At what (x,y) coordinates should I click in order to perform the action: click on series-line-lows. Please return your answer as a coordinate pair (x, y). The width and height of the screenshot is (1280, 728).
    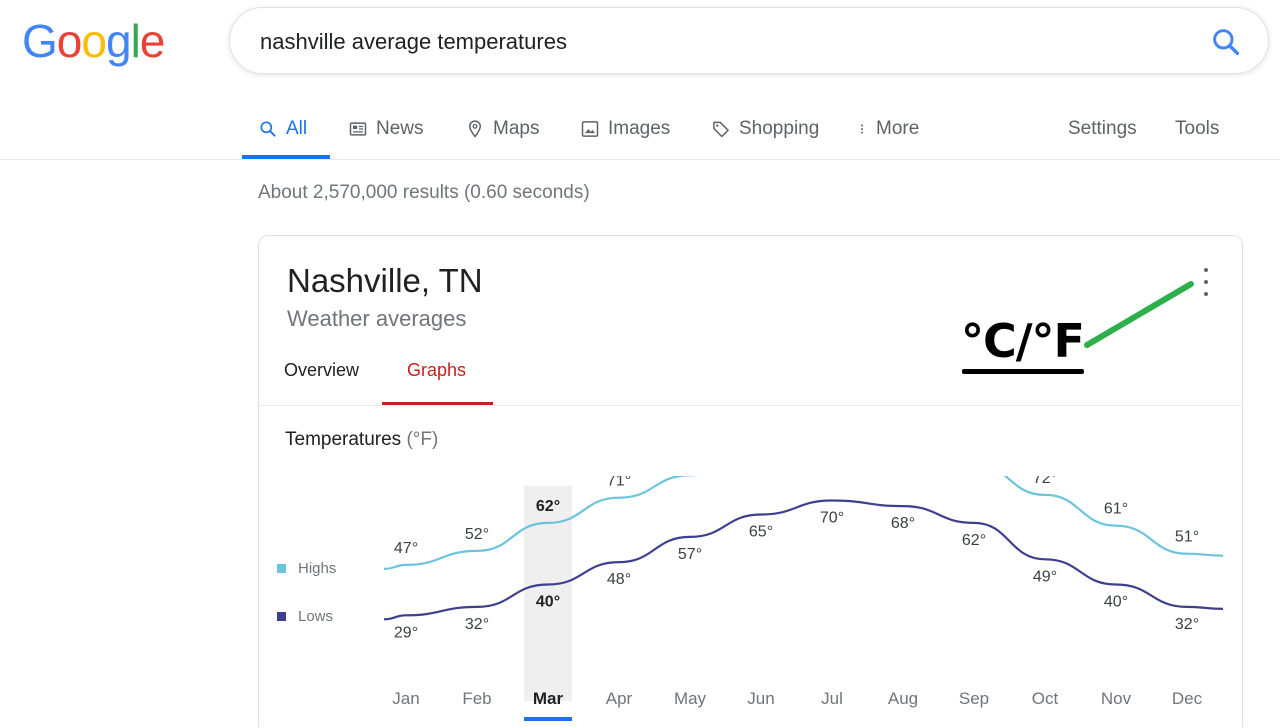
    Looking at the image, I should click on (803, 560).